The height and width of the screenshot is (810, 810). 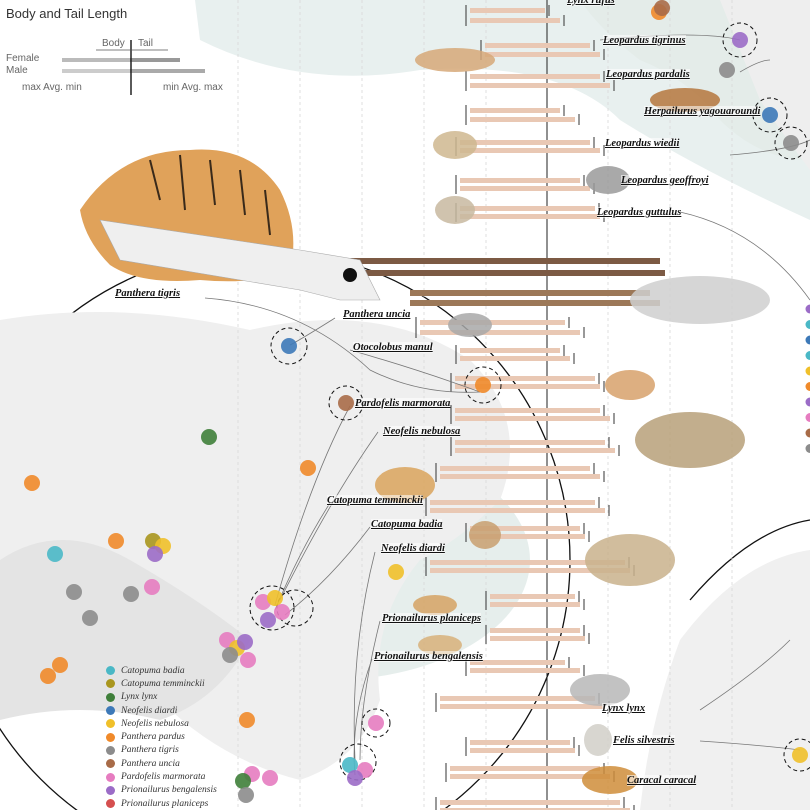 What do you see at coordinates (472, 273) in the screenshot?
I see `length-bar-tiger` at bounding box center [472, 273].